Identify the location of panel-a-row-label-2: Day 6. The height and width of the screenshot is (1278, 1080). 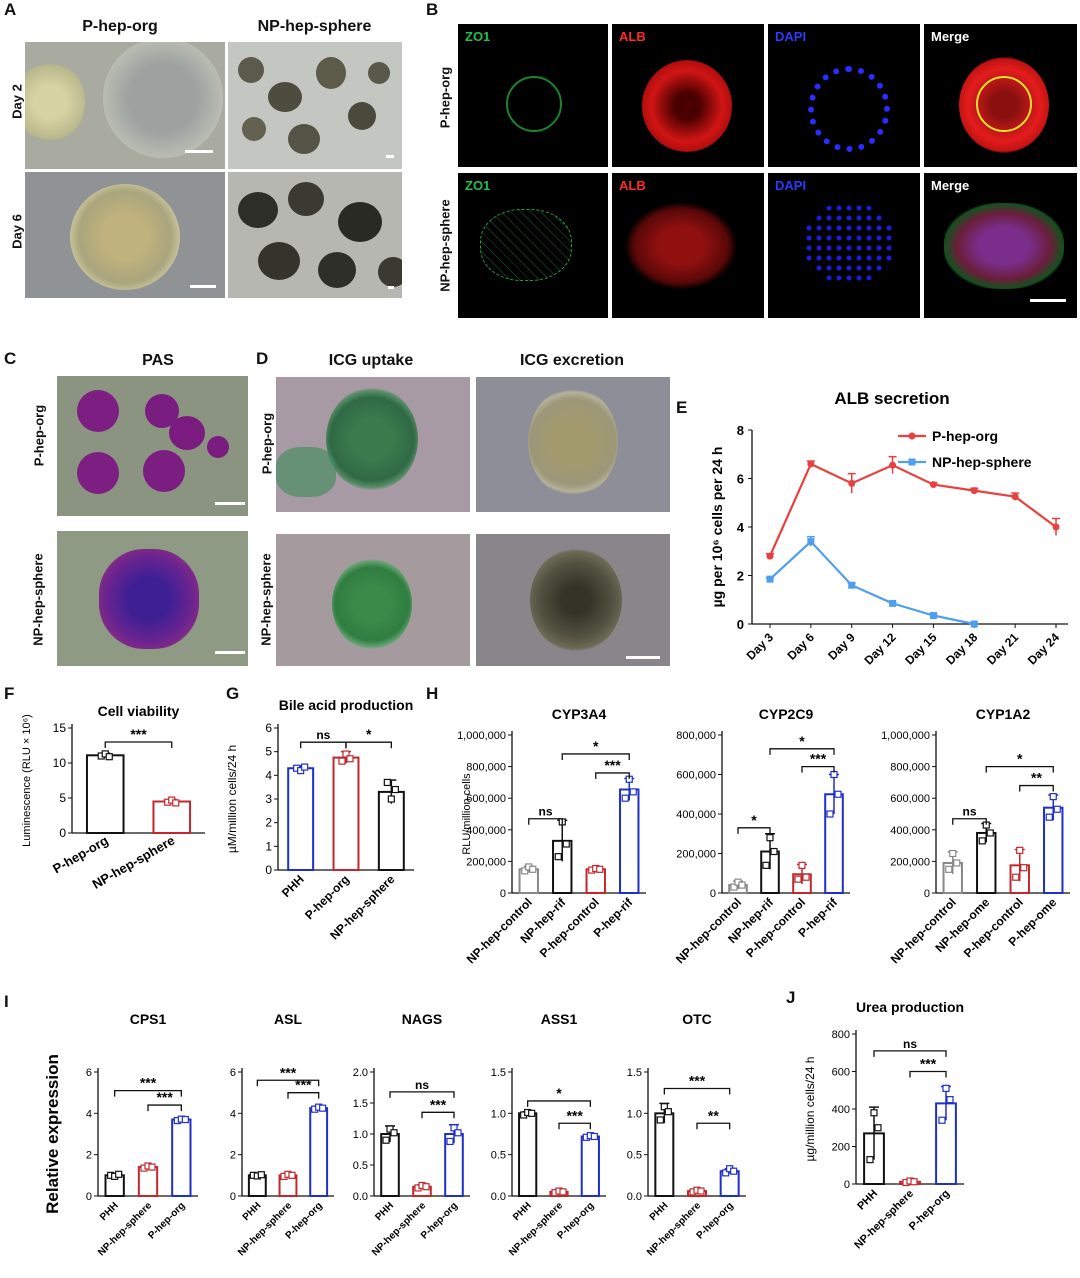
(17, 231).